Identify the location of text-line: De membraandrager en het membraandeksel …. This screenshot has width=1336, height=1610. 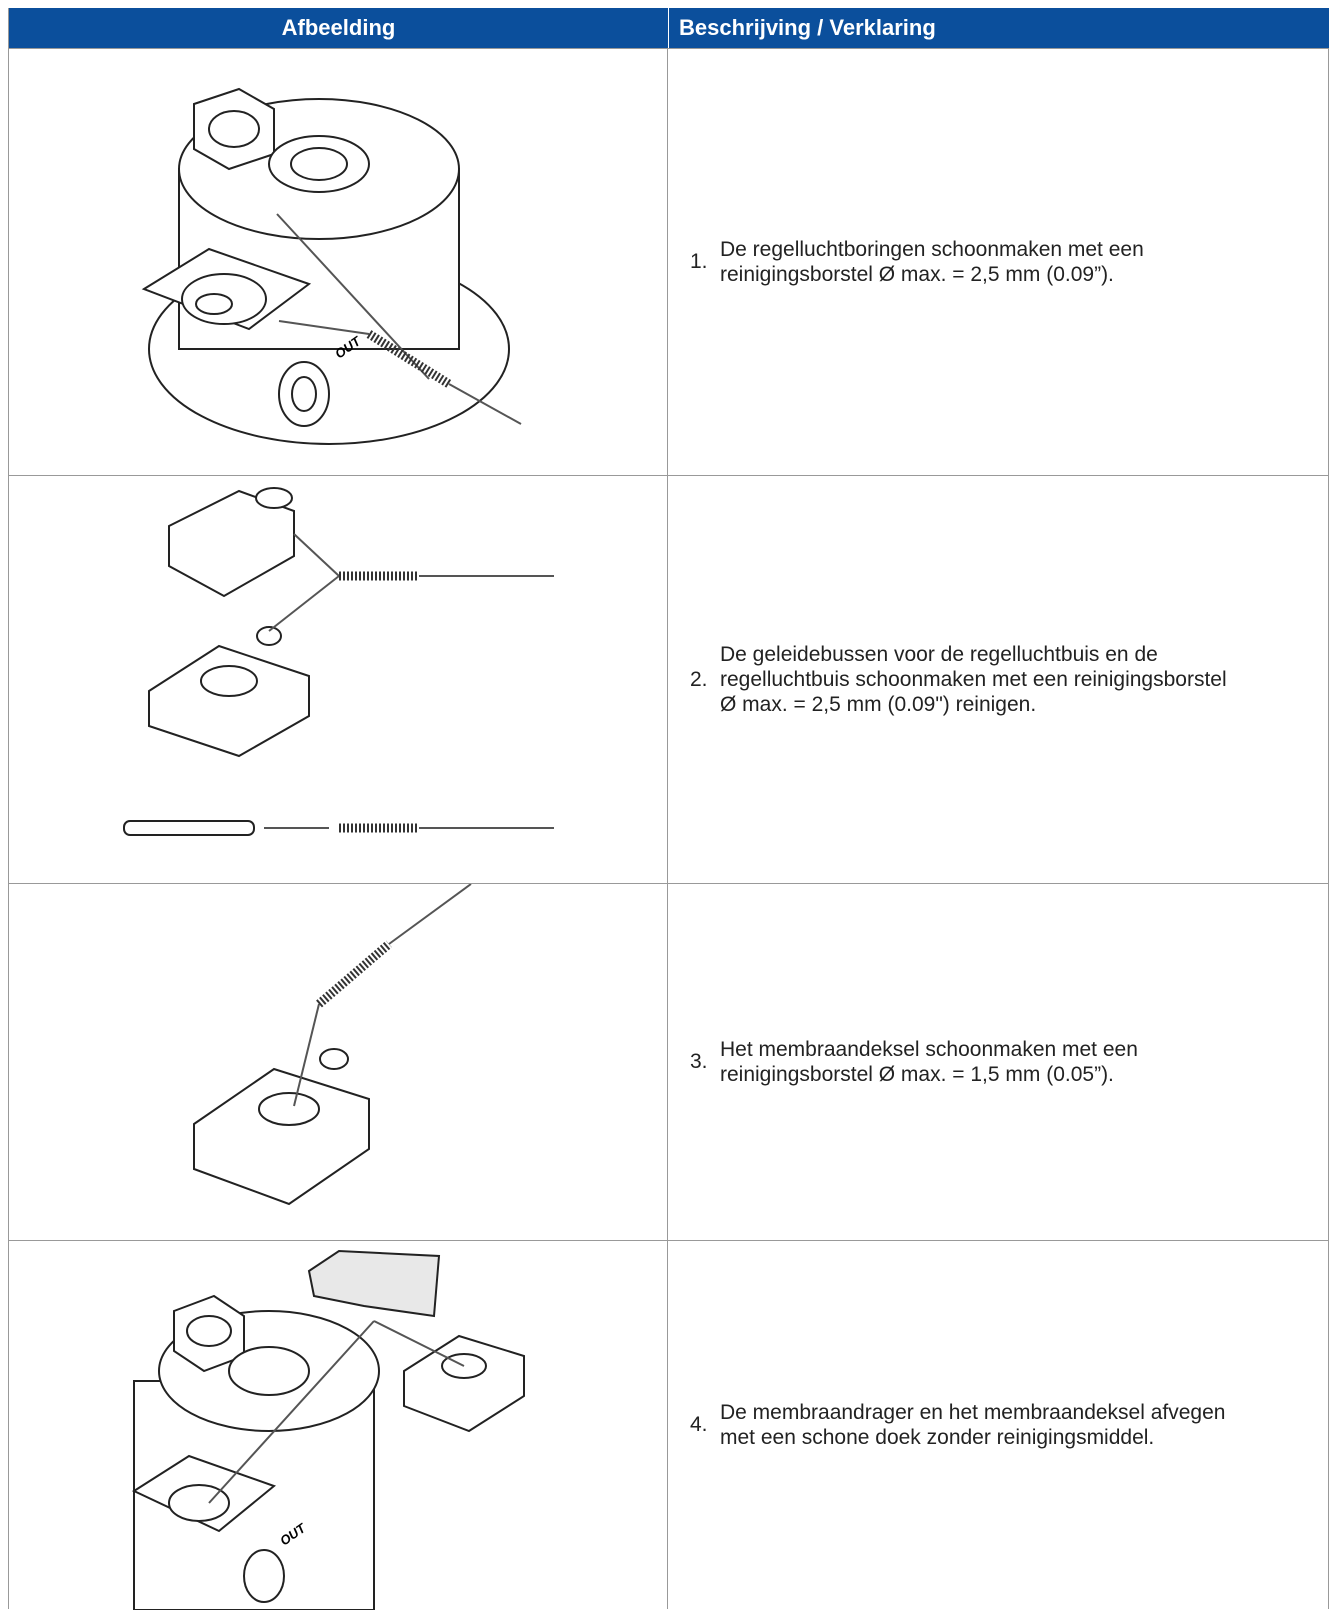
(973, 1412).